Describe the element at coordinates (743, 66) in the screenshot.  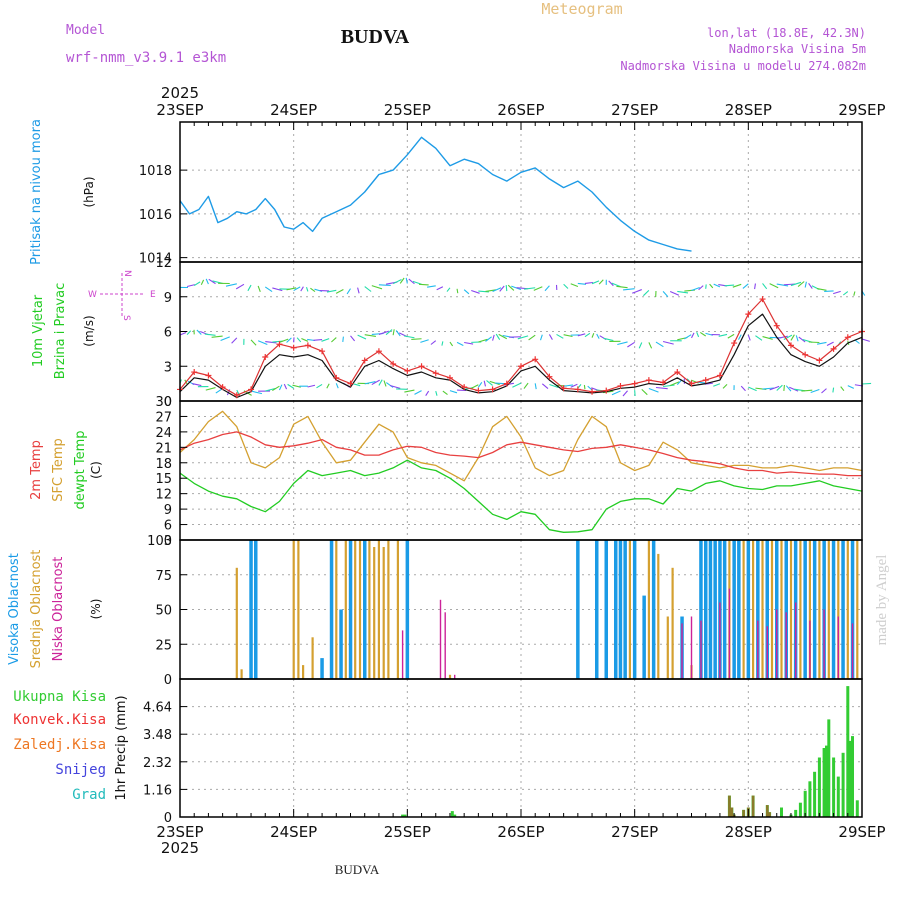
I see `model-elevation-text: Nadmorska Visina u modelu 274.082m` at that location.